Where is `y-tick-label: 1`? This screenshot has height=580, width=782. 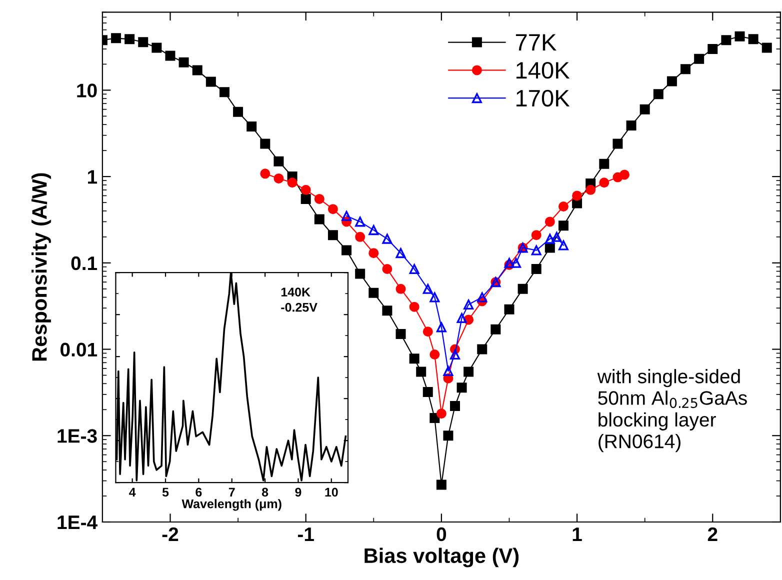
y-tick-label: 1 is located at coordinates (93, 177).